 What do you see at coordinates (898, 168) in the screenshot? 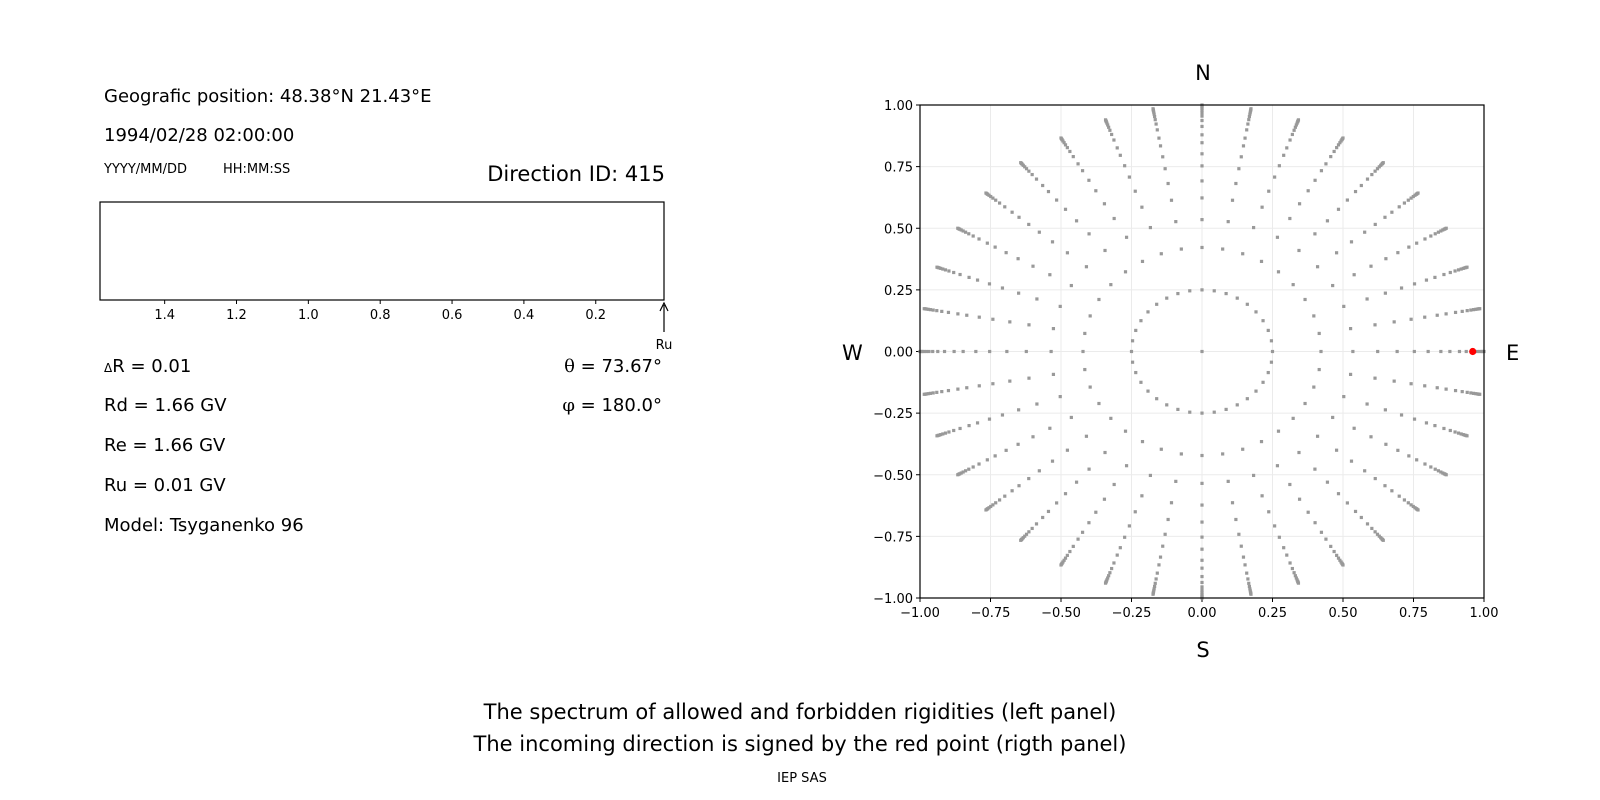
I see `y-tick-label: 0.75` at bounding box center [898, 168].